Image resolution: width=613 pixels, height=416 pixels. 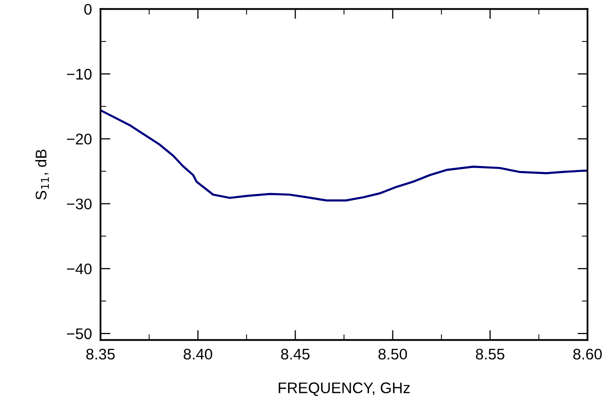 I want to click on x-tick-label: 8.45, so click(x=295, y=354).